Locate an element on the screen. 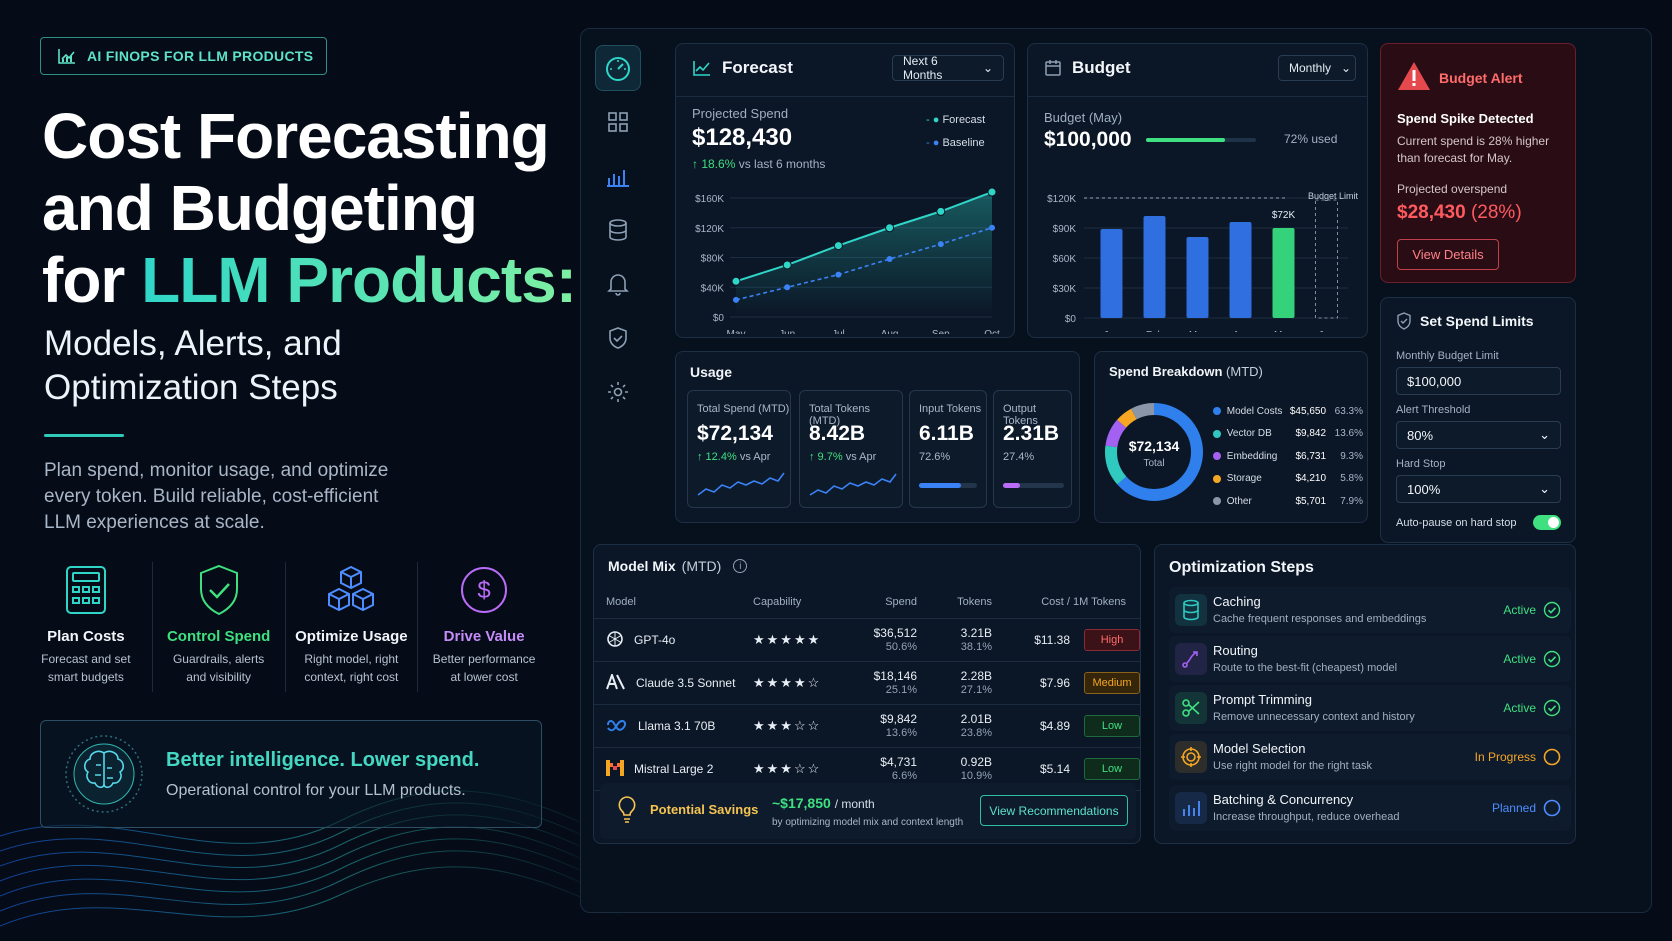 This screenshot has width=1672, height=941. subtitle-line-2: Optimization Steps is located at coordinates (191, 387).